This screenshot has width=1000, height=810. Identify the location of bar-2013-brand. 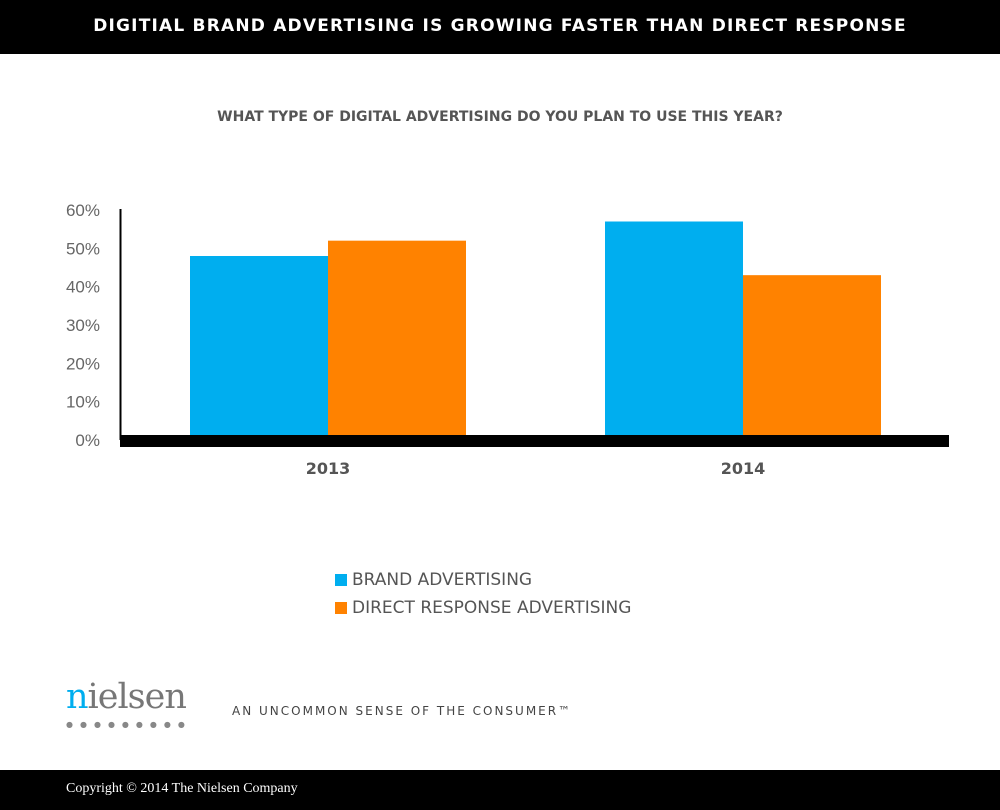
(259, 348).